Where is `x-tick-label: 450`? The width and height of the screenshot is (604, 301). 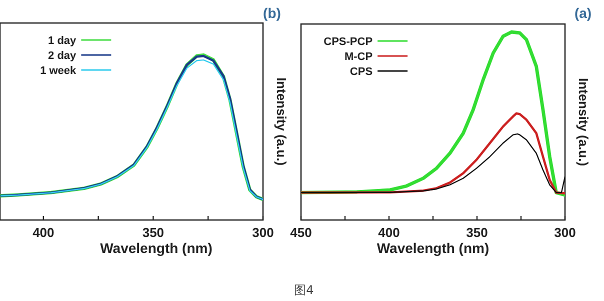 x-tick-label: 450 is located at coordinates (301, 232).